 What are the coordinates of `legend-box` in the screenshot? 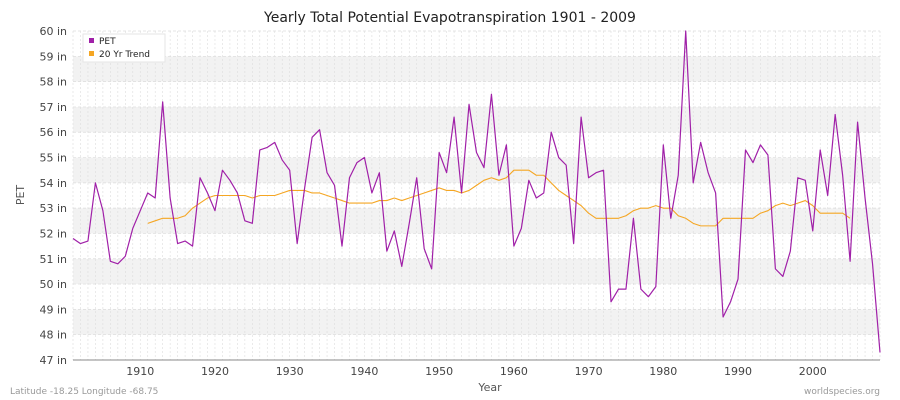 It's located at (124, 48).